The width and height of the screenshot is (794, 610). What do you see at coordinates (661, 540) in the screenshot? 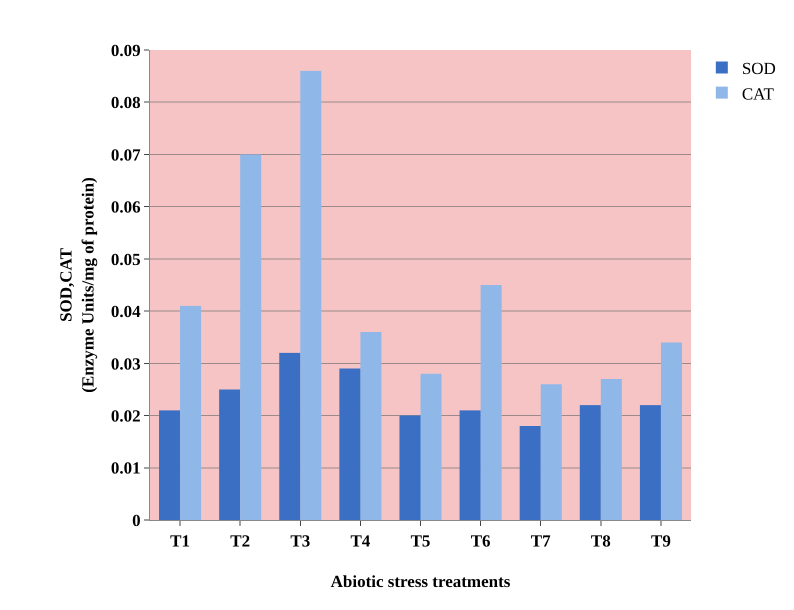
I see `x-tick-label: T9` at bounding box center [661, 540].